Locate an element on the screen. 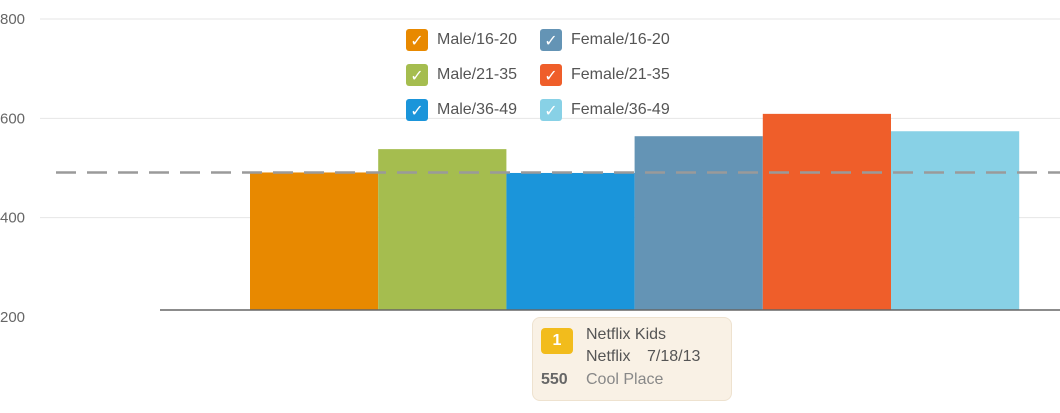 This screenshot has height=413, width=1060. y-tick-label: 800 is located at coordinates (12, 19).